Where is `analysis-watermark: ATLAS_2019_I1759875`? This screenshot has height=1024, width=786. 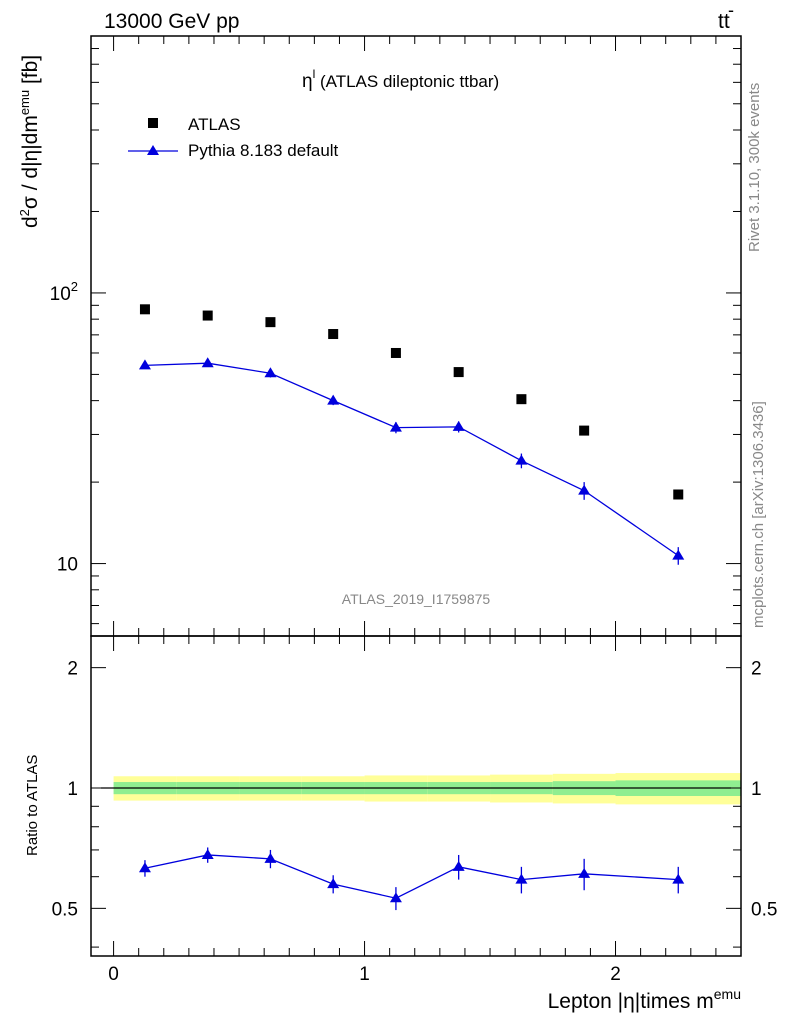
analysis-watermark: ATLAS_2019_I1759875 is located at coordinates (416, 599).